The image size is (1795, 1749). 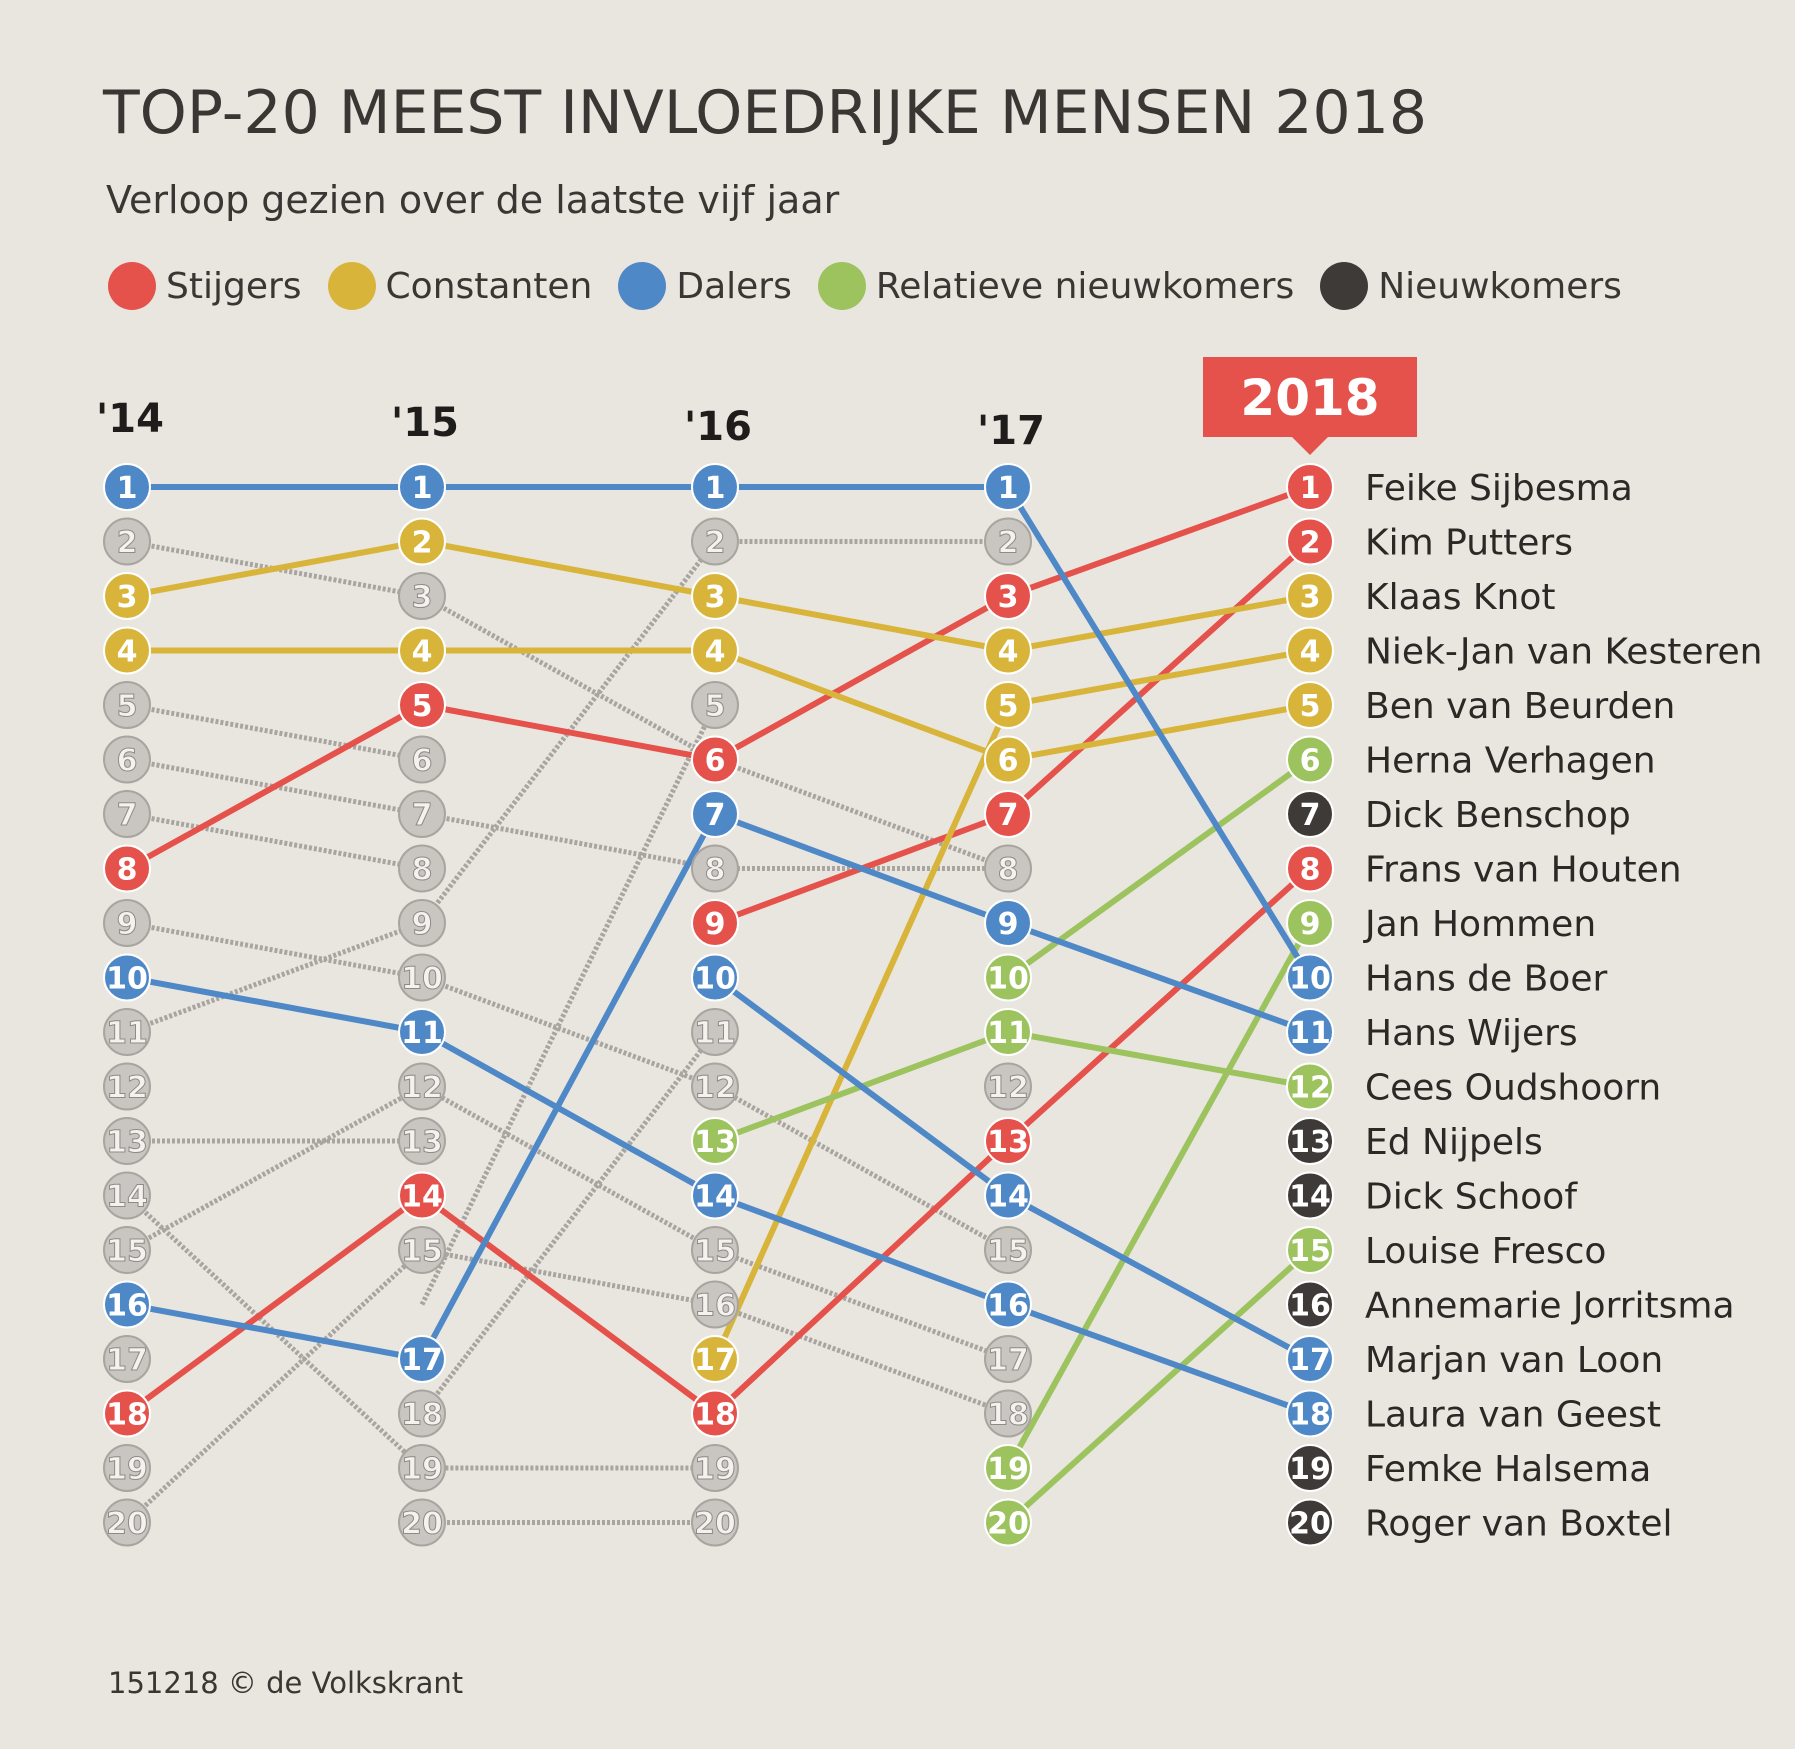 I want to click on grey-rank-label: 12, so click(x=422, y=1088).